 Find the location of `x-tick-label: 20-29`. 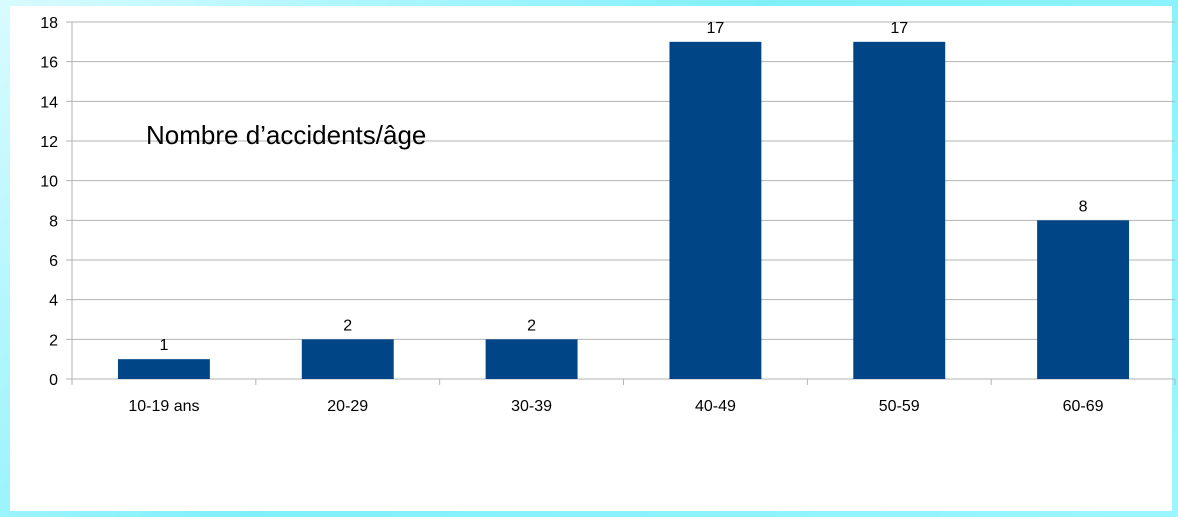

x-tick-label: 20-29 is located at coordinates (347, 406).